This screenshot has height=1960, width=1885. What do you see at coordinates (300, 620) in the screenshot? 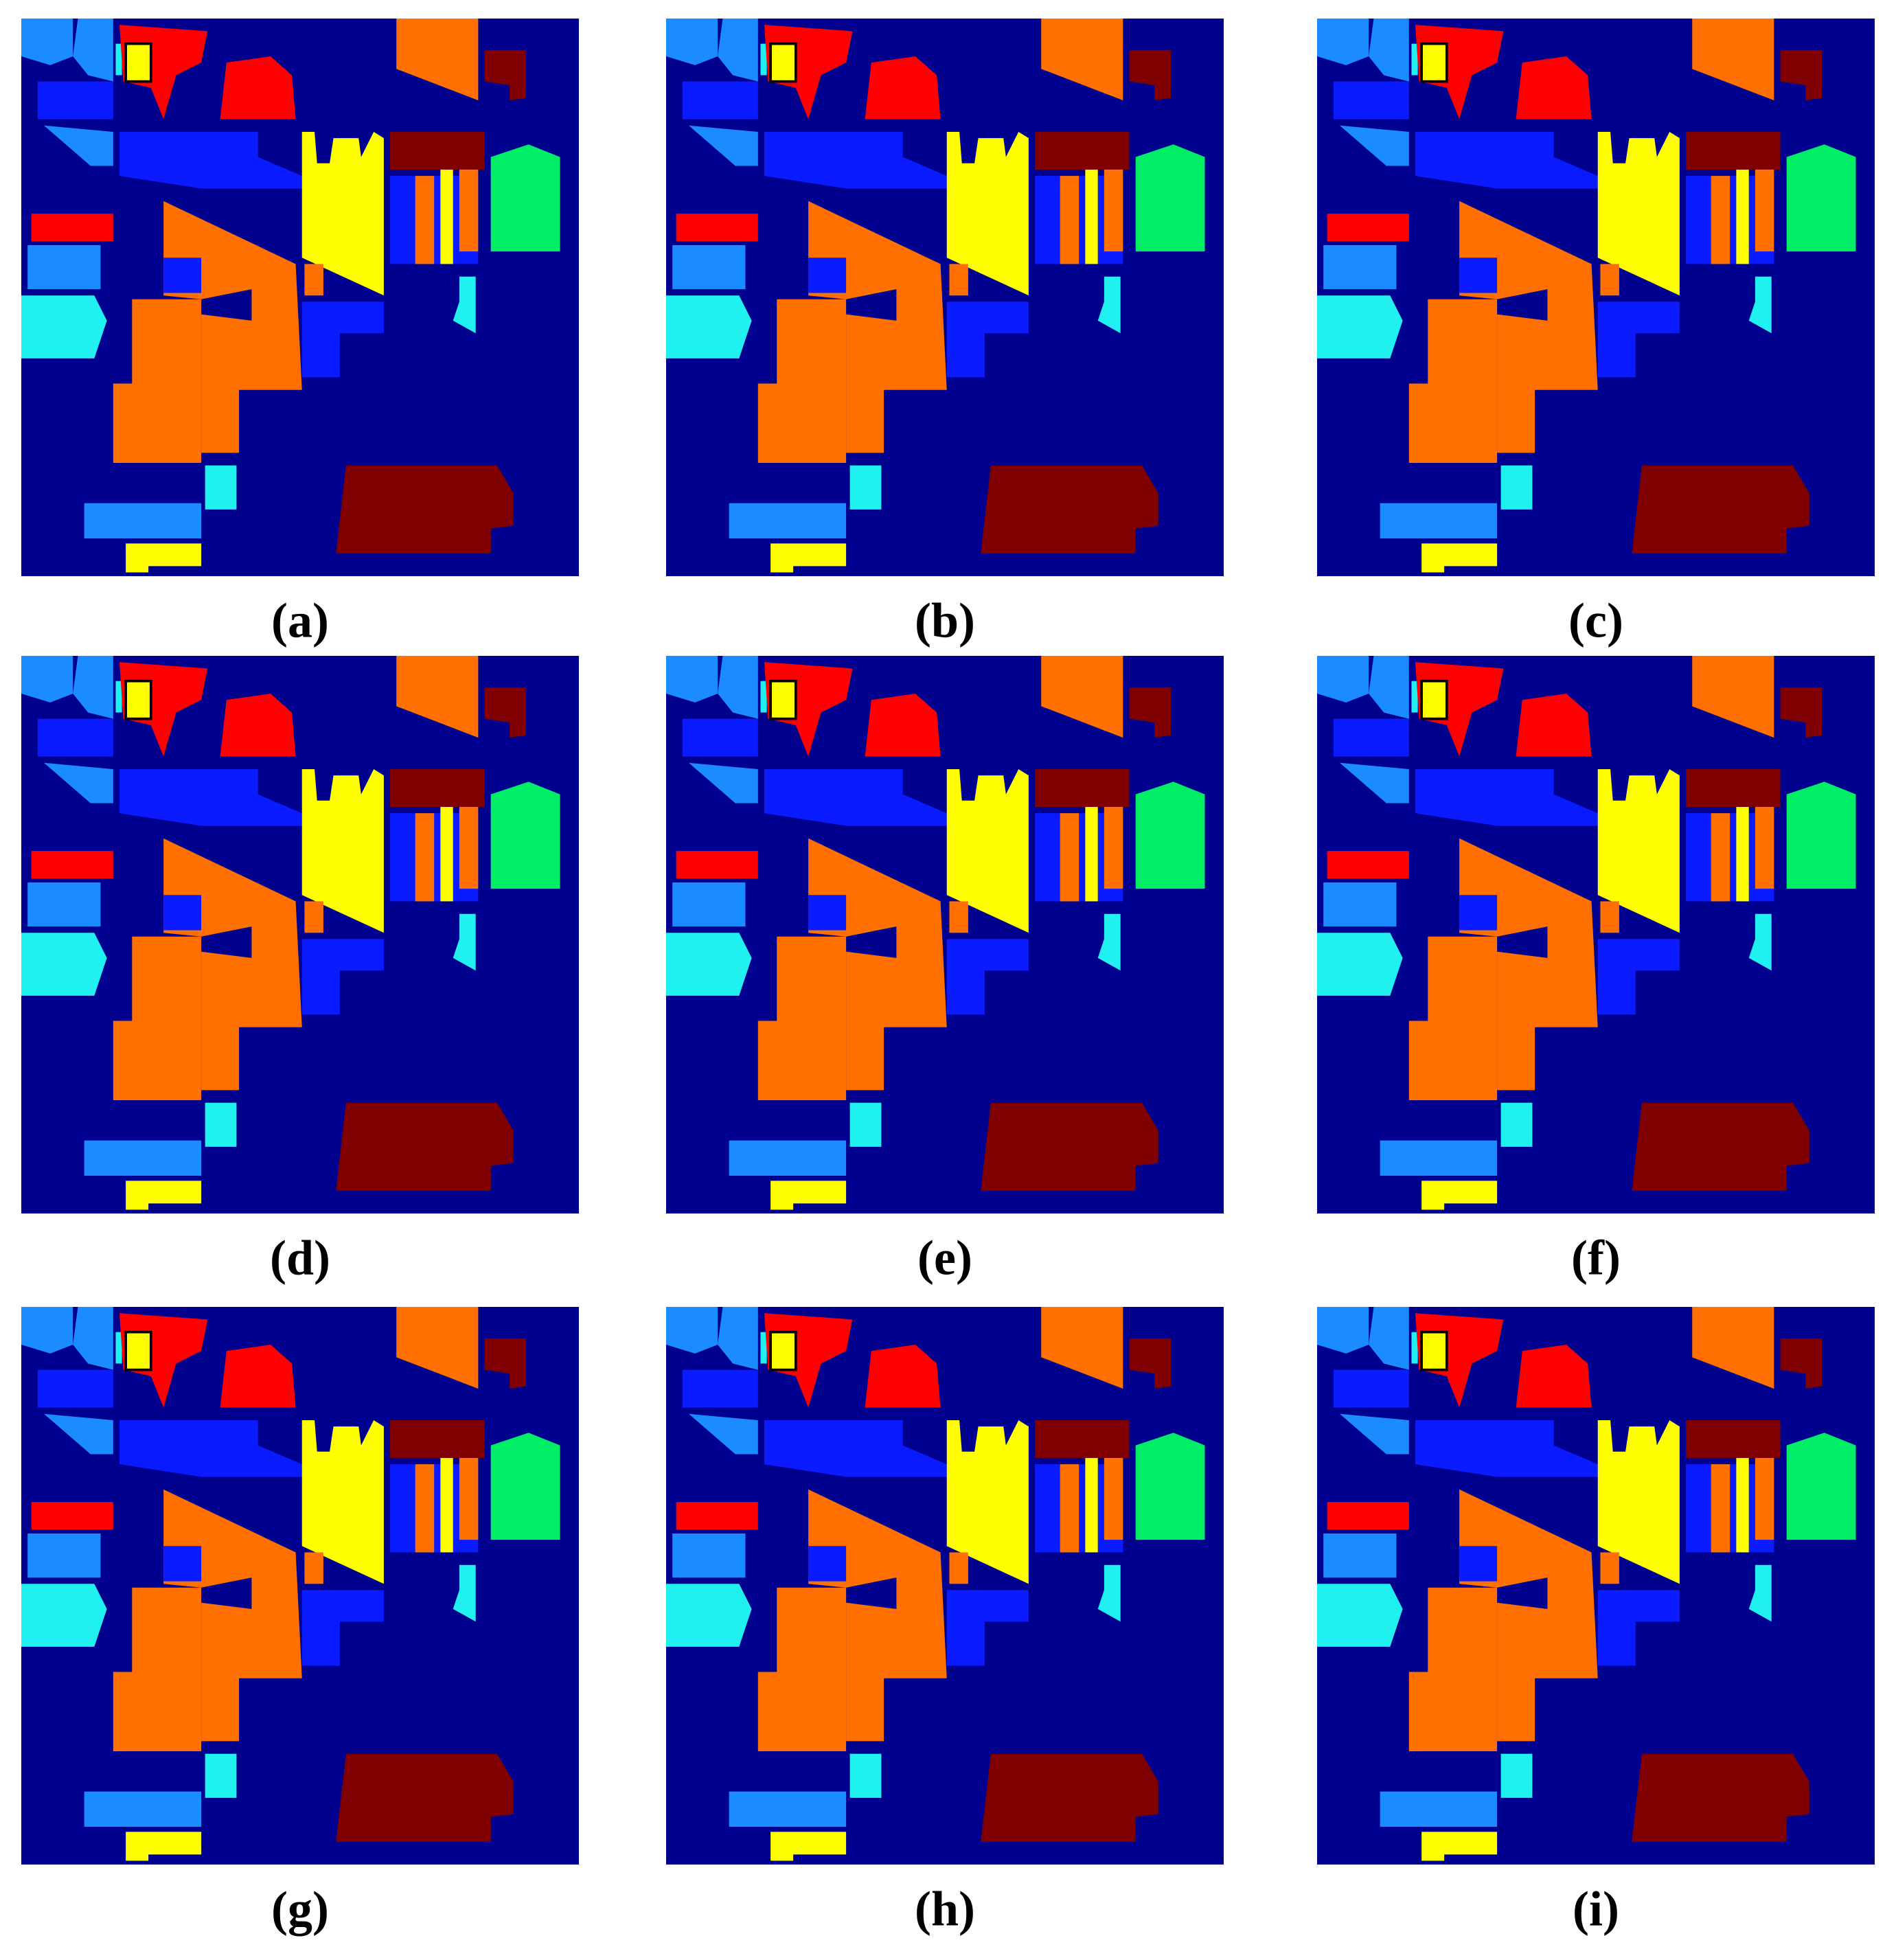
I see `panel-label: (a)` at bounding box center [300, 620].